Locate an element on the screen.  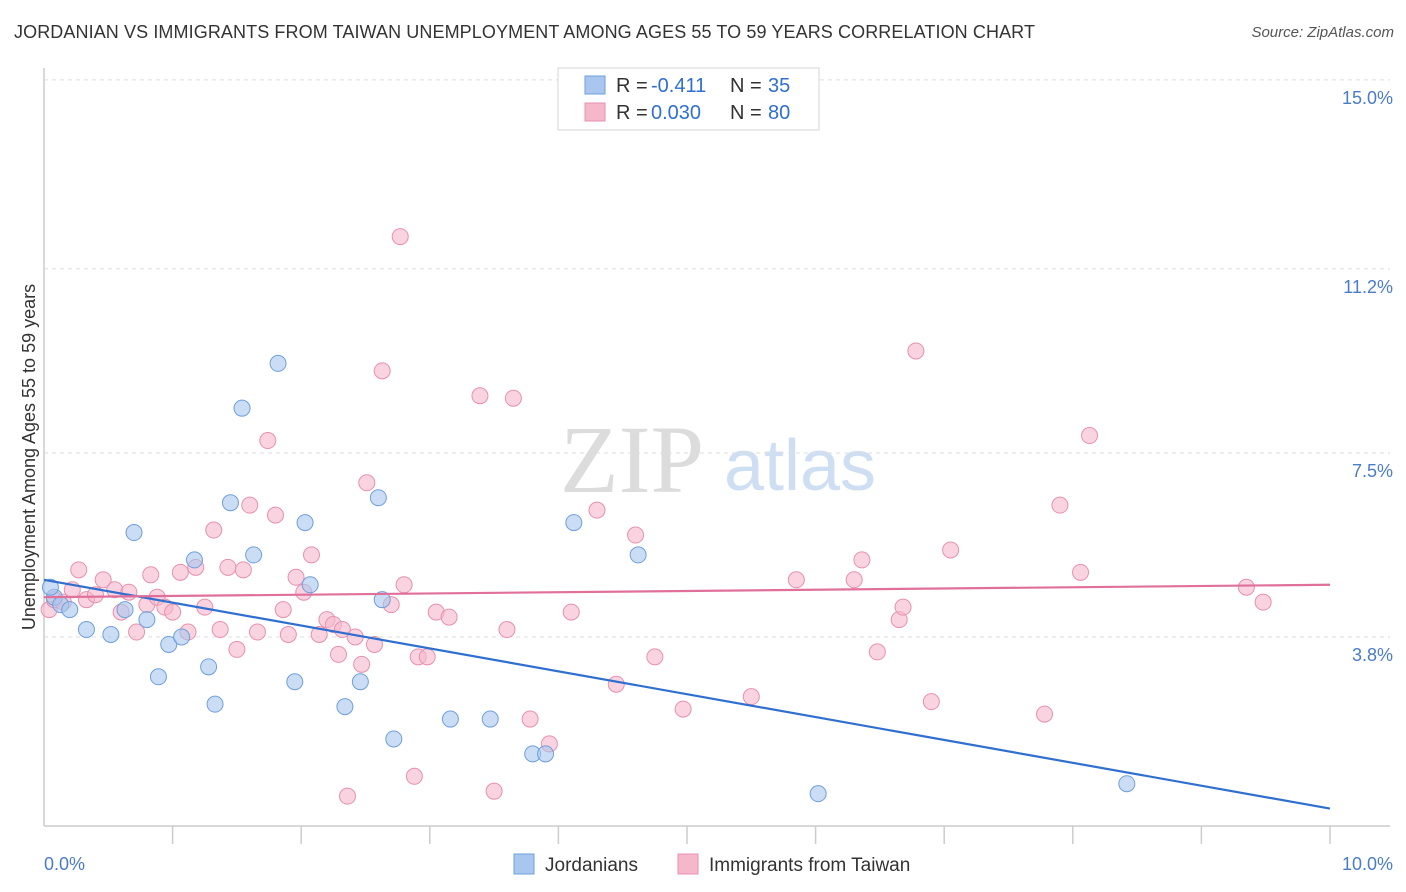
legend-label-taiwan: Immigrants from Taiwan is located at coordinates (809, 865).